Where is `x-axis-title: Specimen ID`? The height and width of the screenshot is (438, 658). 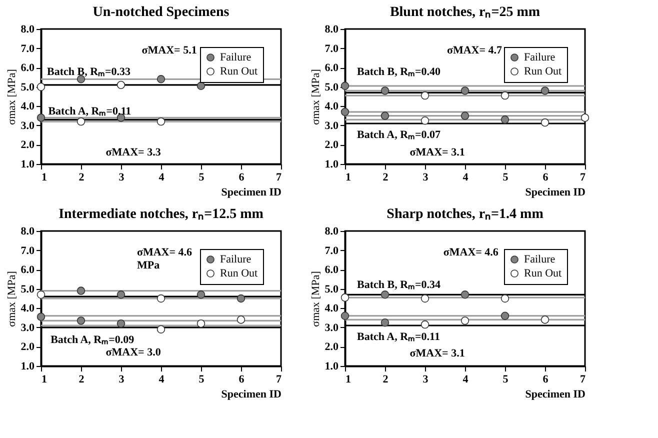
x-axis-title: Specimen ID is located at coordinates (555, 192).